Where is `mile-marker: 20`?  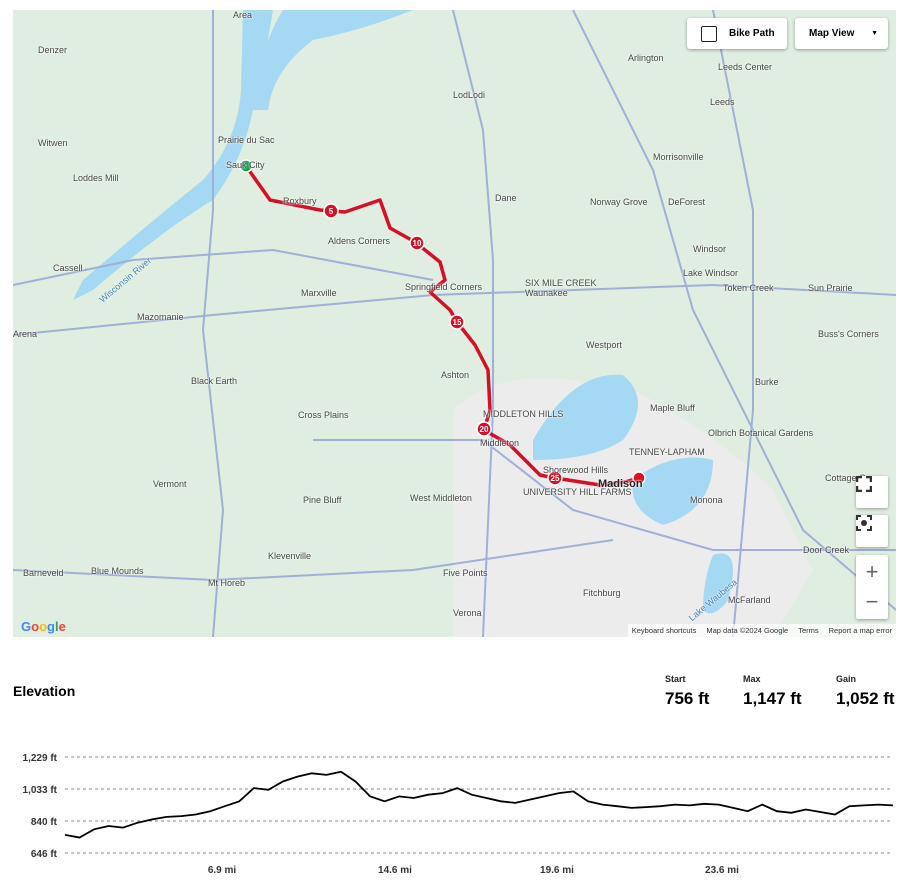 mile-marker: 20 is located at coordinates (484, 429).